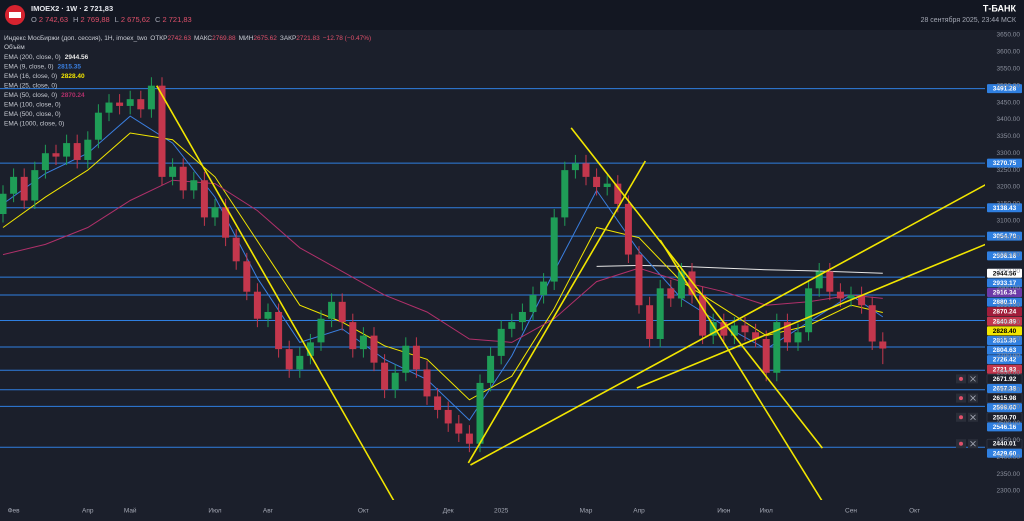  I want to click on level-label: 2870.24, so click(1005, 312).